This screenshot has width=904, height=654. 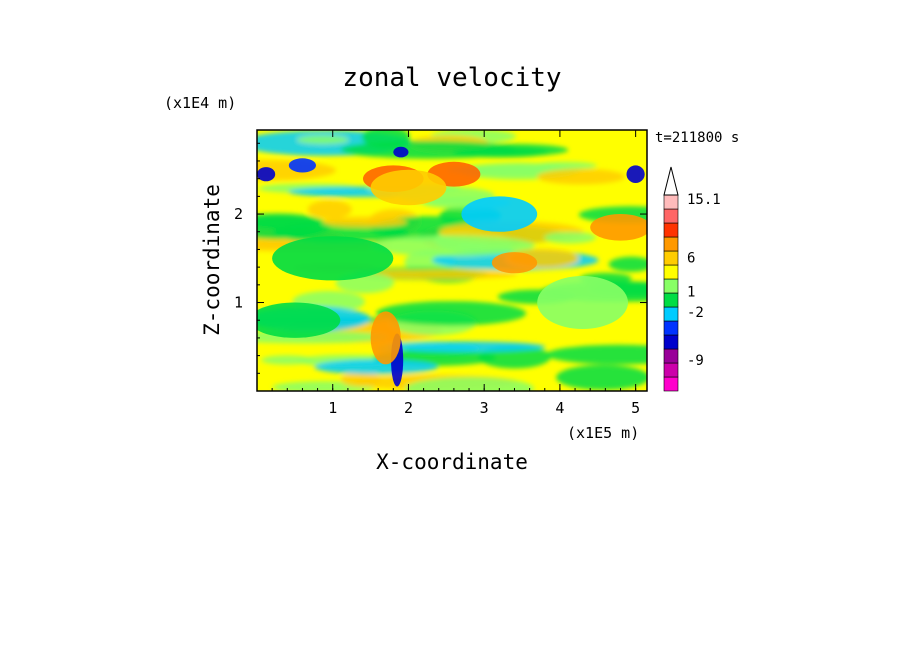 I want to click on x-tick-label: 2, so click(x=408, y=408).